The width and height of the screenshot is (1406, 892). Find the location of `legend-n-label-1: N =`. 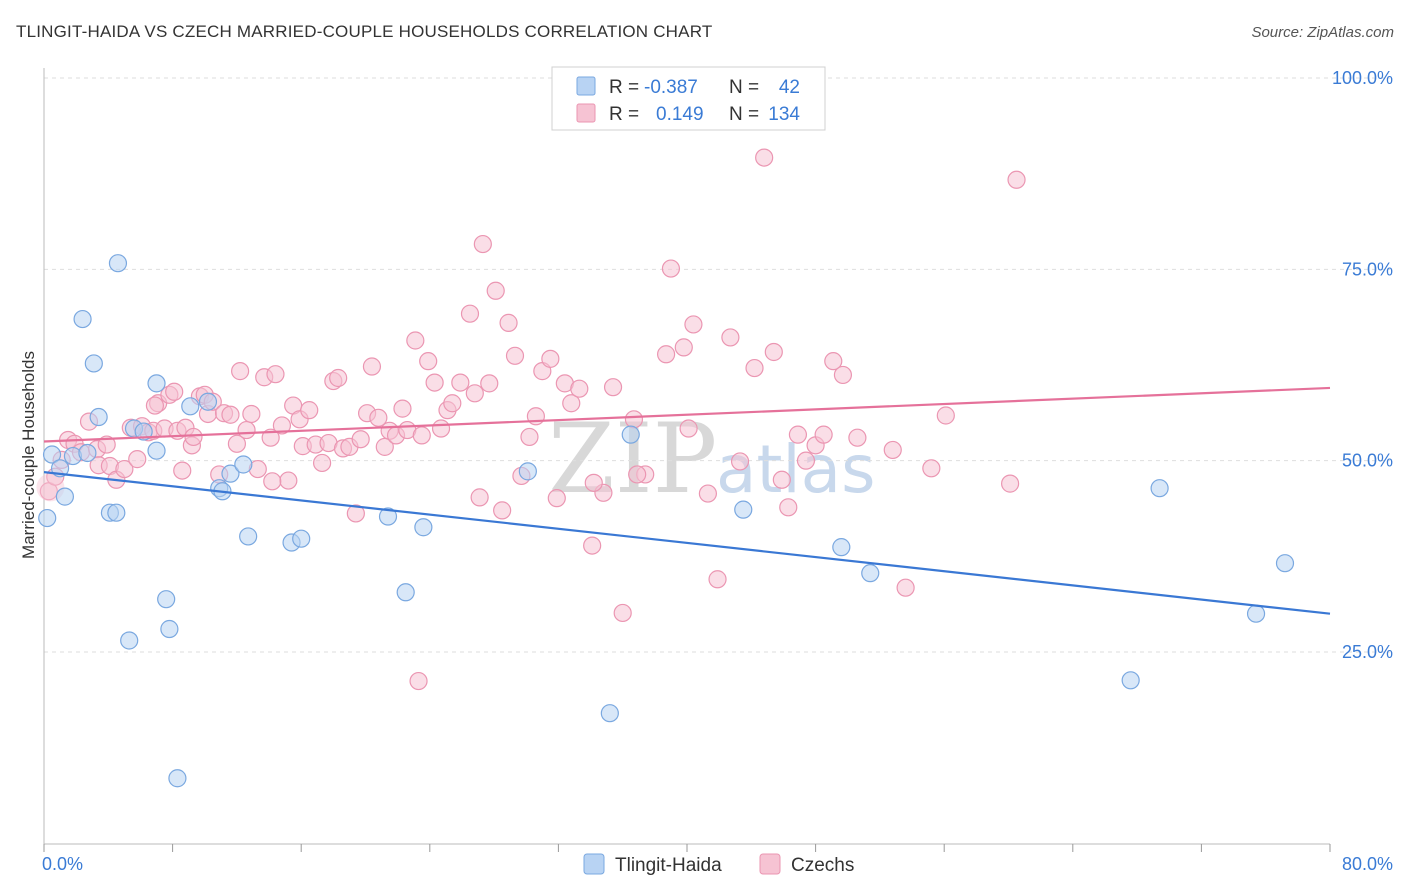

legend-n-label-1: N = is located at coordinates (744, 87).